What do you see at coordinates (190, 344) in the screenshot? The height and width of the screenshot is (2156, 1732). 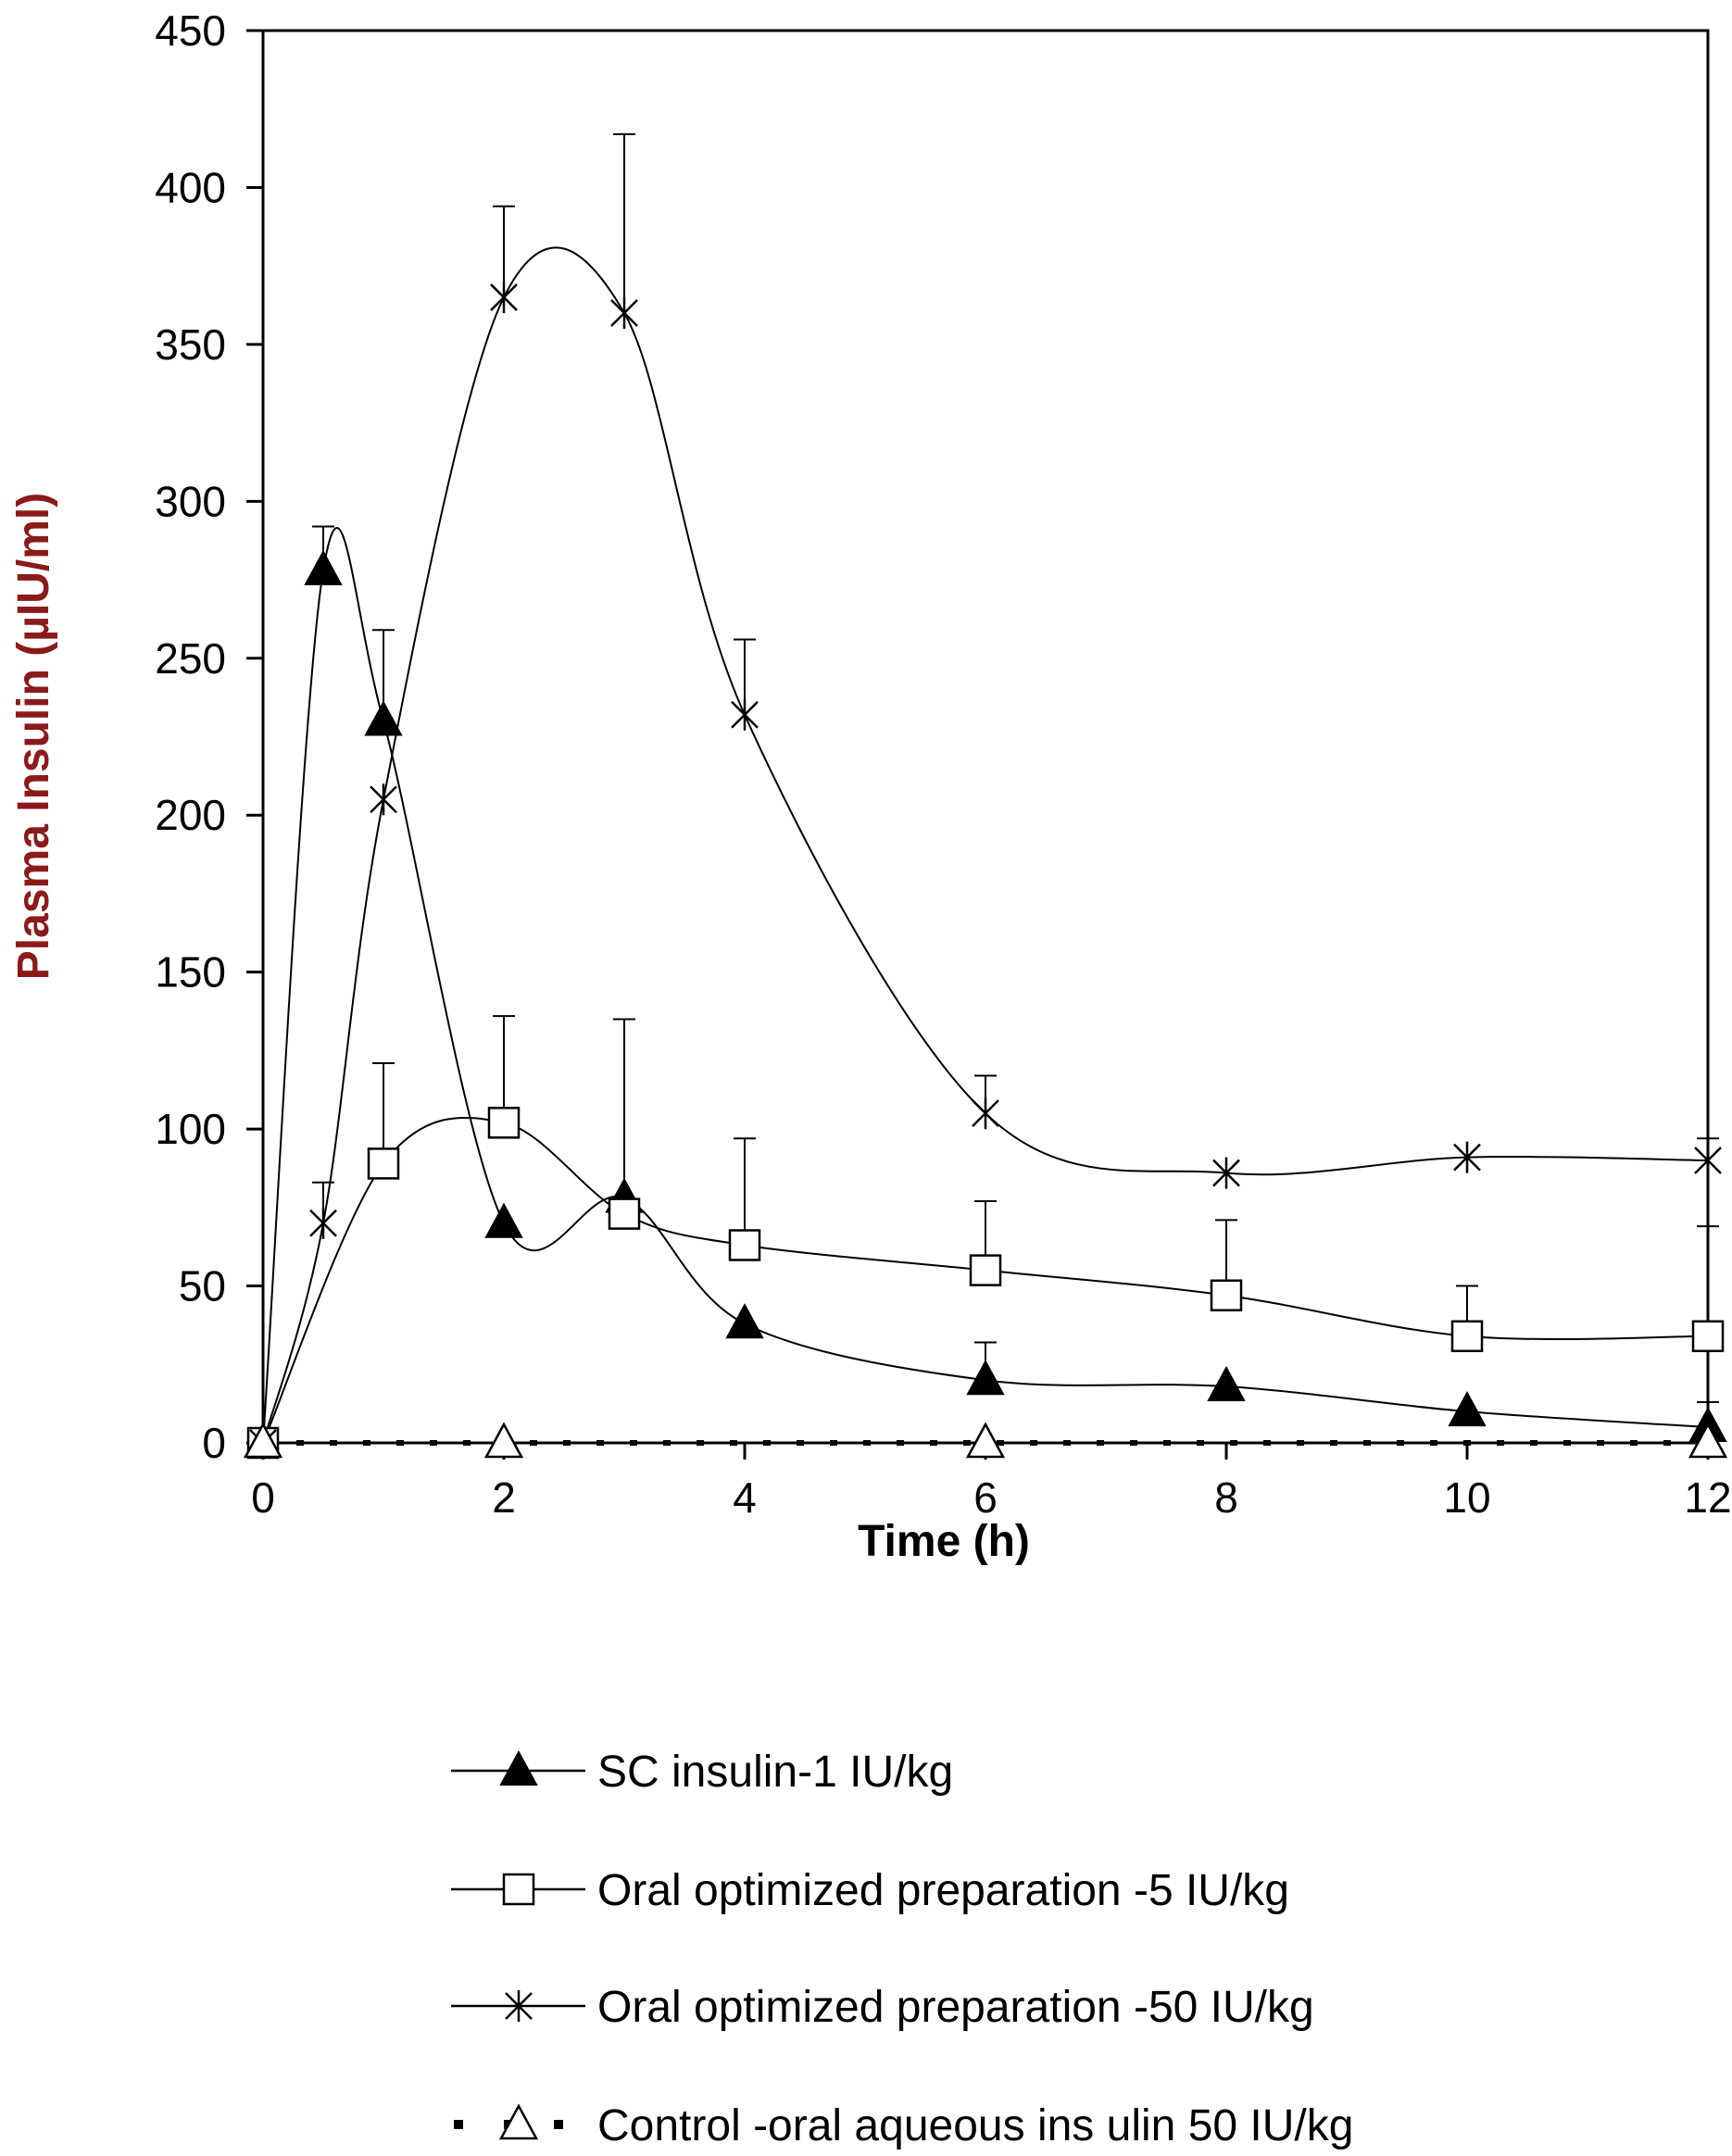 I see `y-tick-label: 350` at bounding box center [190, 344].